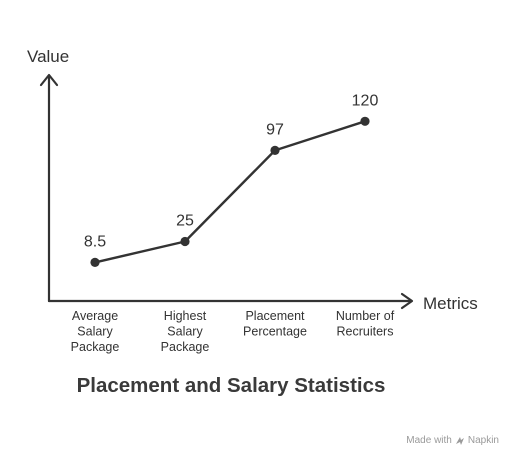 The width and height of the screenshot is (512, 459). What do you see at coordinates (95, 331) in the screenshot?
I see `x-tick-label: Average Salary Package` at bounding box center [95, 331].